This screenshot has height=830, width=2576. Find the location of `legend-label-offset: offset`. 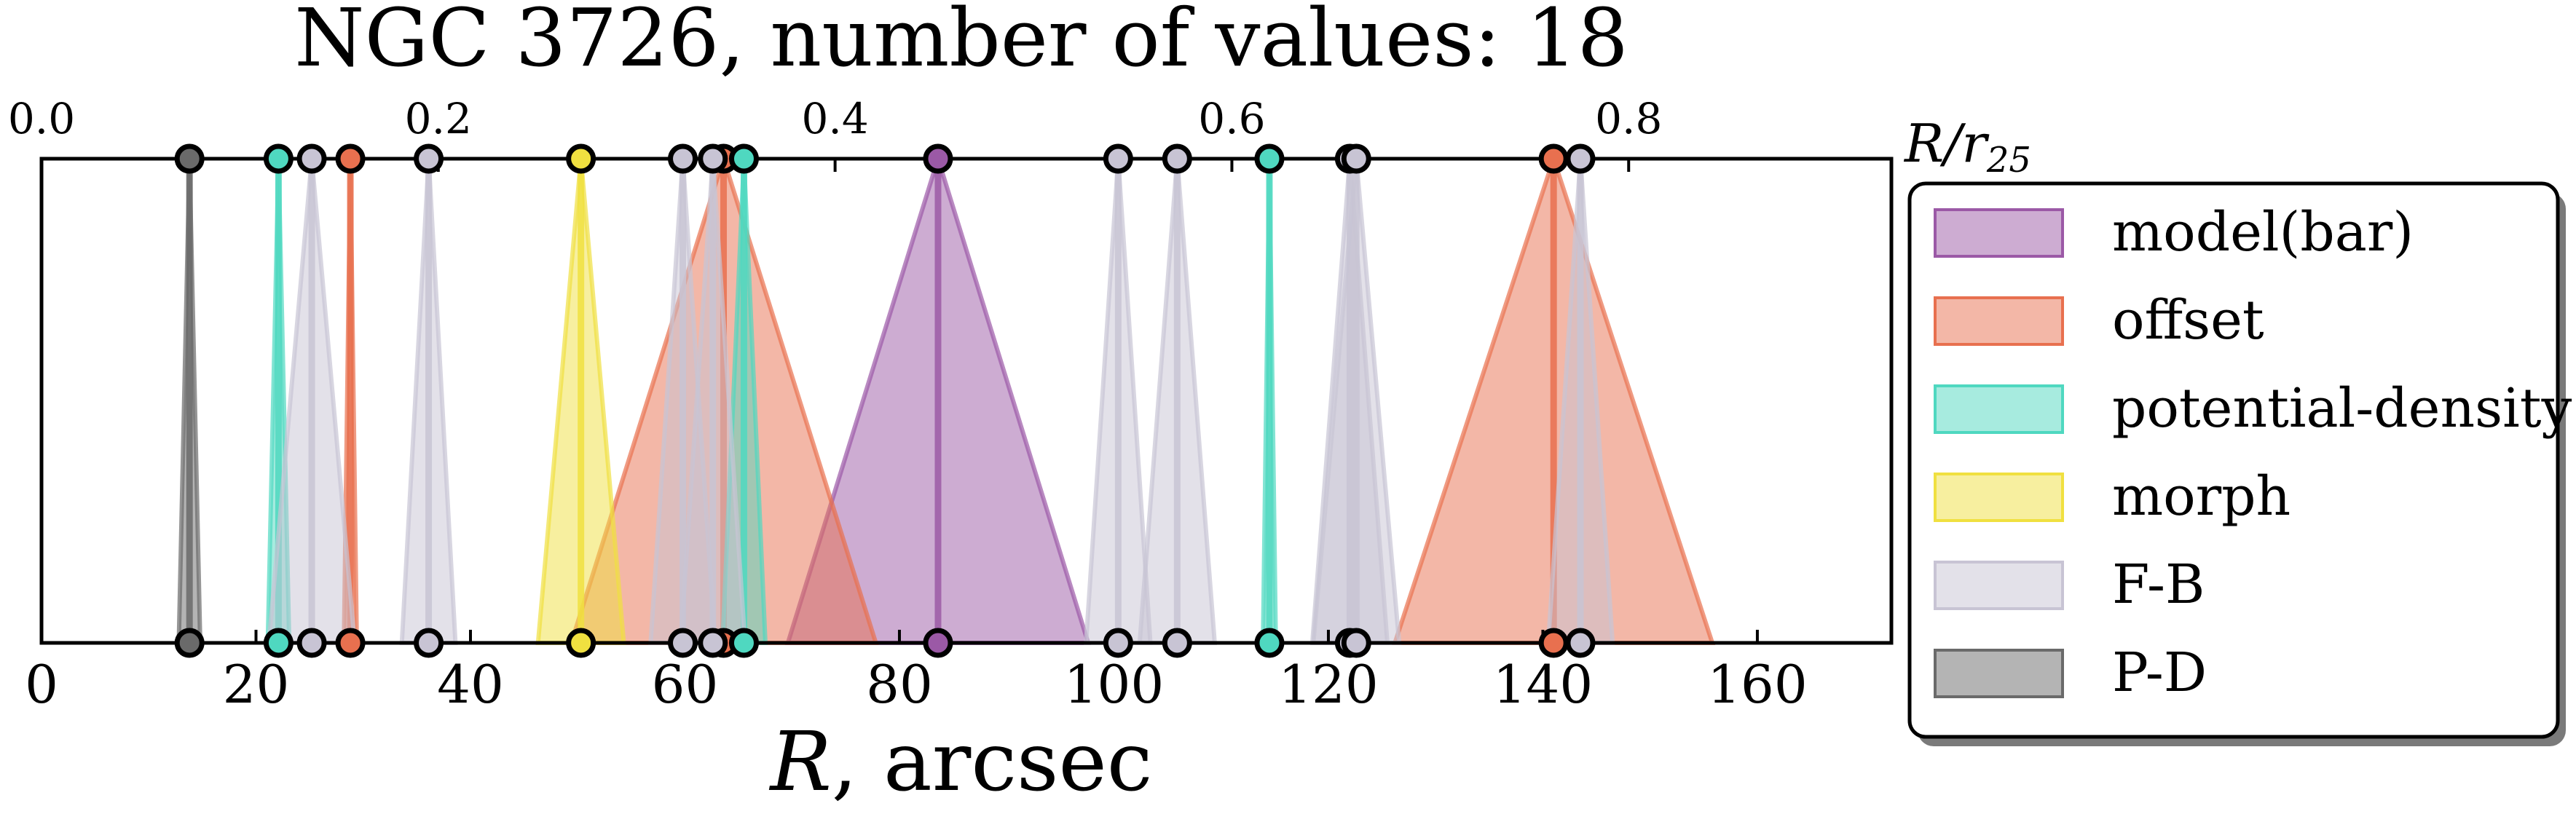

legend-label-offset: offset is located at coordinates (2188, 320).